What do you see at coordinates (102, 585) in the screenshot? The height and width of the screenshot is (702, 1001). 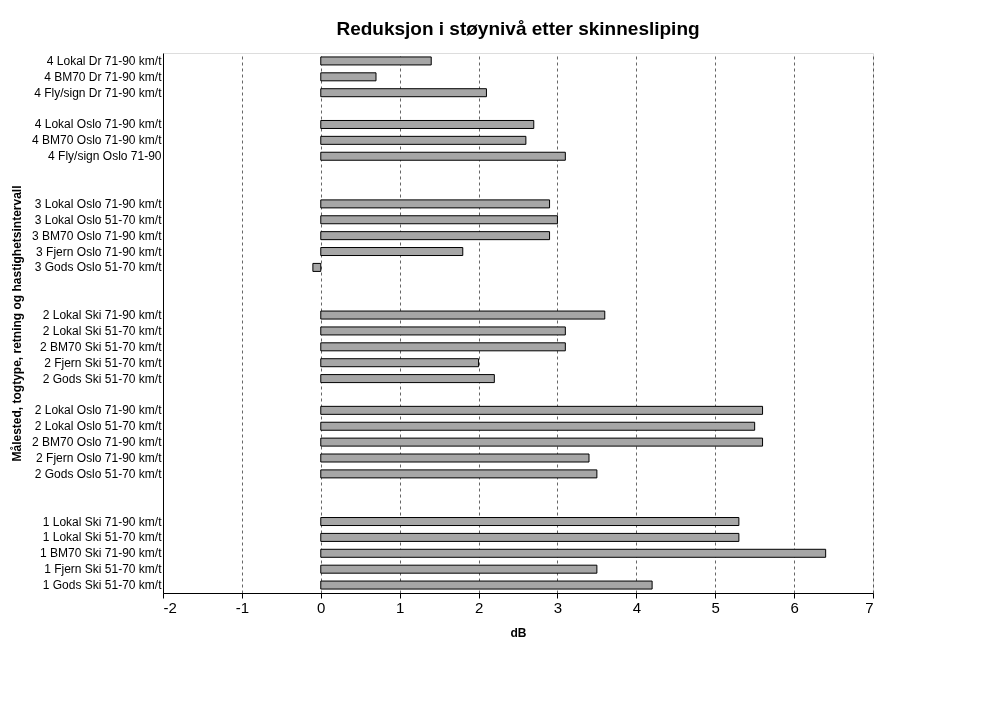 I see `y-tick-label: 1 Gods Ski 51-70 km/t` at bounding box center [102, 585].